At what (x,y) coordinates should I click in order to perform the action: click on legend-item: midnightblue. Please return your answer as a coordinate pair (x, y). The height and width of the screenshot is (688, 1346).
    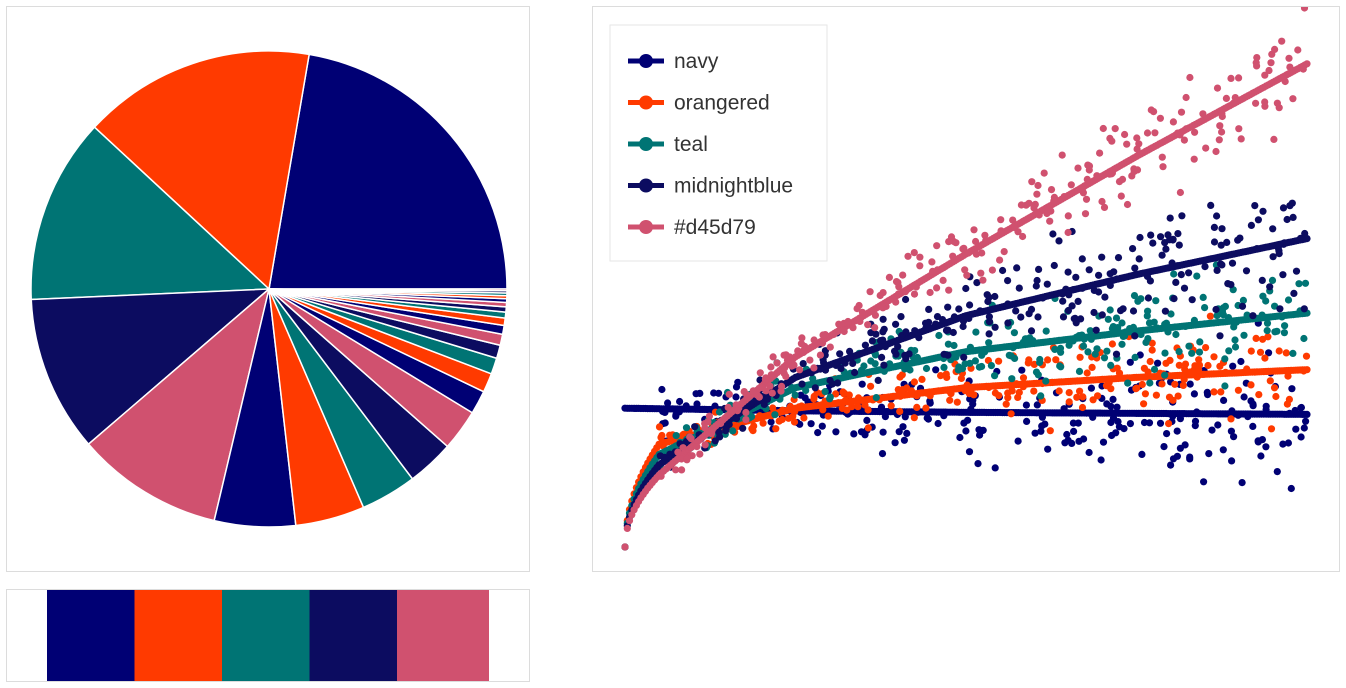
    Looking at the image, I should click on (710, 186).